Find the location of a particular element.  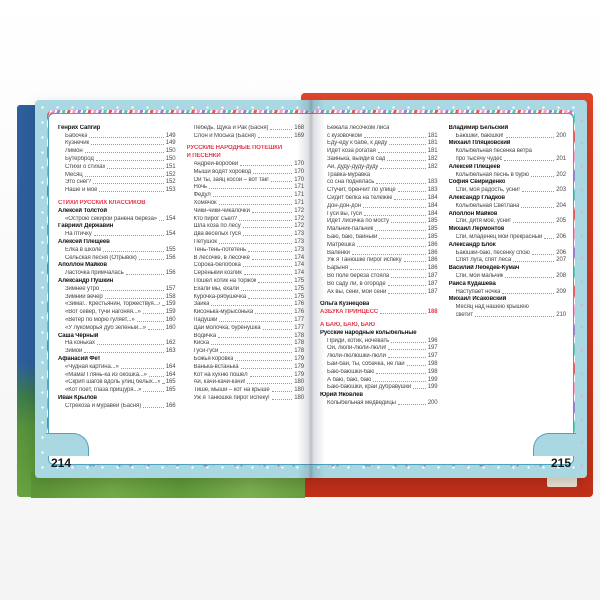

toc-entry: Ёлка в школе 155 is located at coordinates (120, 249).